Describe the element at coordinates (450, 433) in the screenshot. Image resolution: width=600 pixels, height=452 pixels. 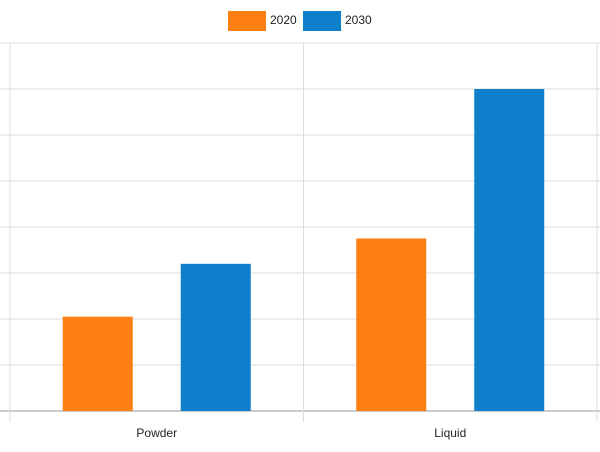
I see `x-tick-label: Liquid` at that location.